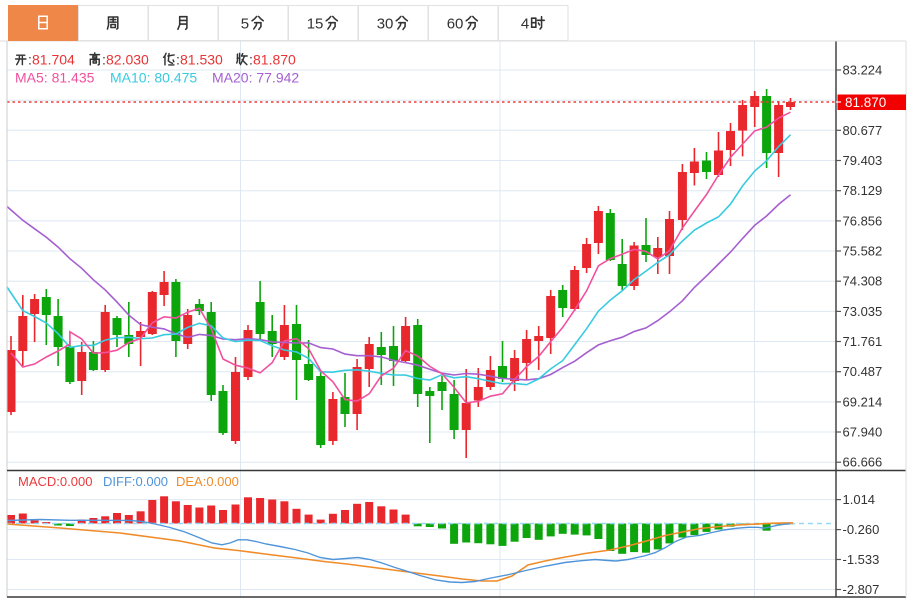 The image size is (918, 602). Describe the element at coordinates (315, 24) in the screenshot. I see `svg-text: 15` at that location.